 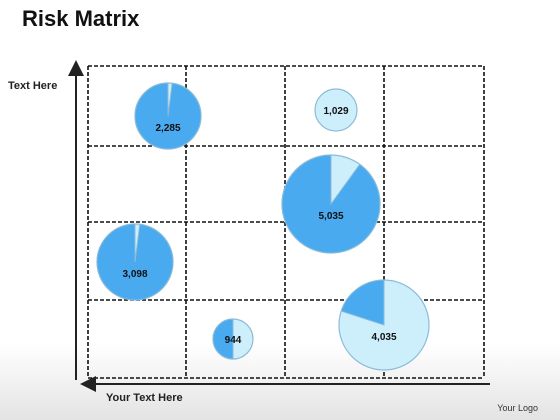 I want to click on bubble-2: 5,035, so click(x=331, y=204).